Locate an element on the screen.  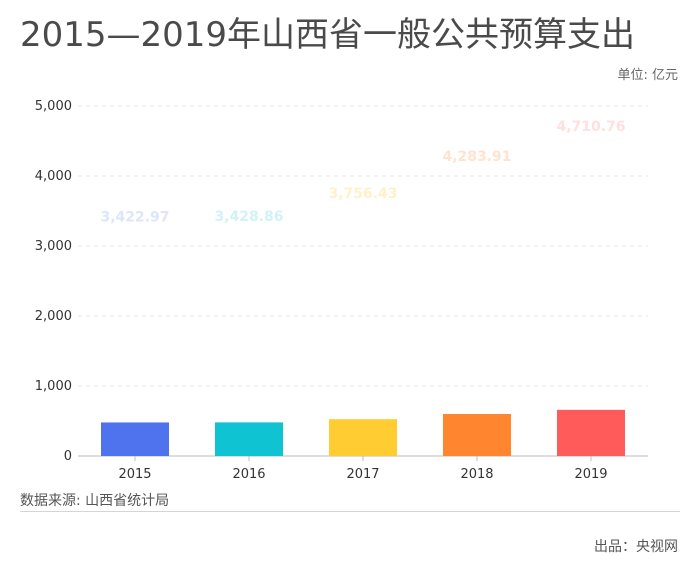
bar-value-label: 3,422.97 is located at coordinates (134, 217).